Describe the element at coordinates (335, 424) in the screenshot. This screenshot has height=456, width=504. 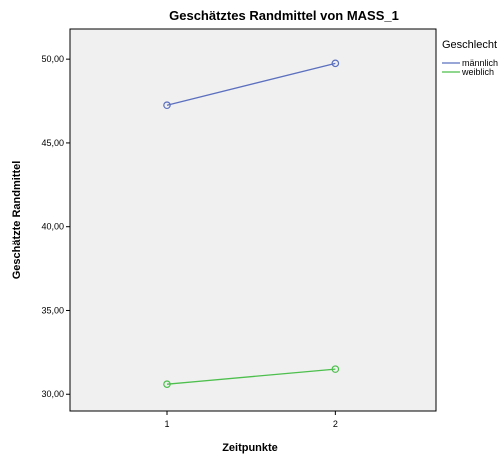
I see `x-tick-label: 2` at that location.